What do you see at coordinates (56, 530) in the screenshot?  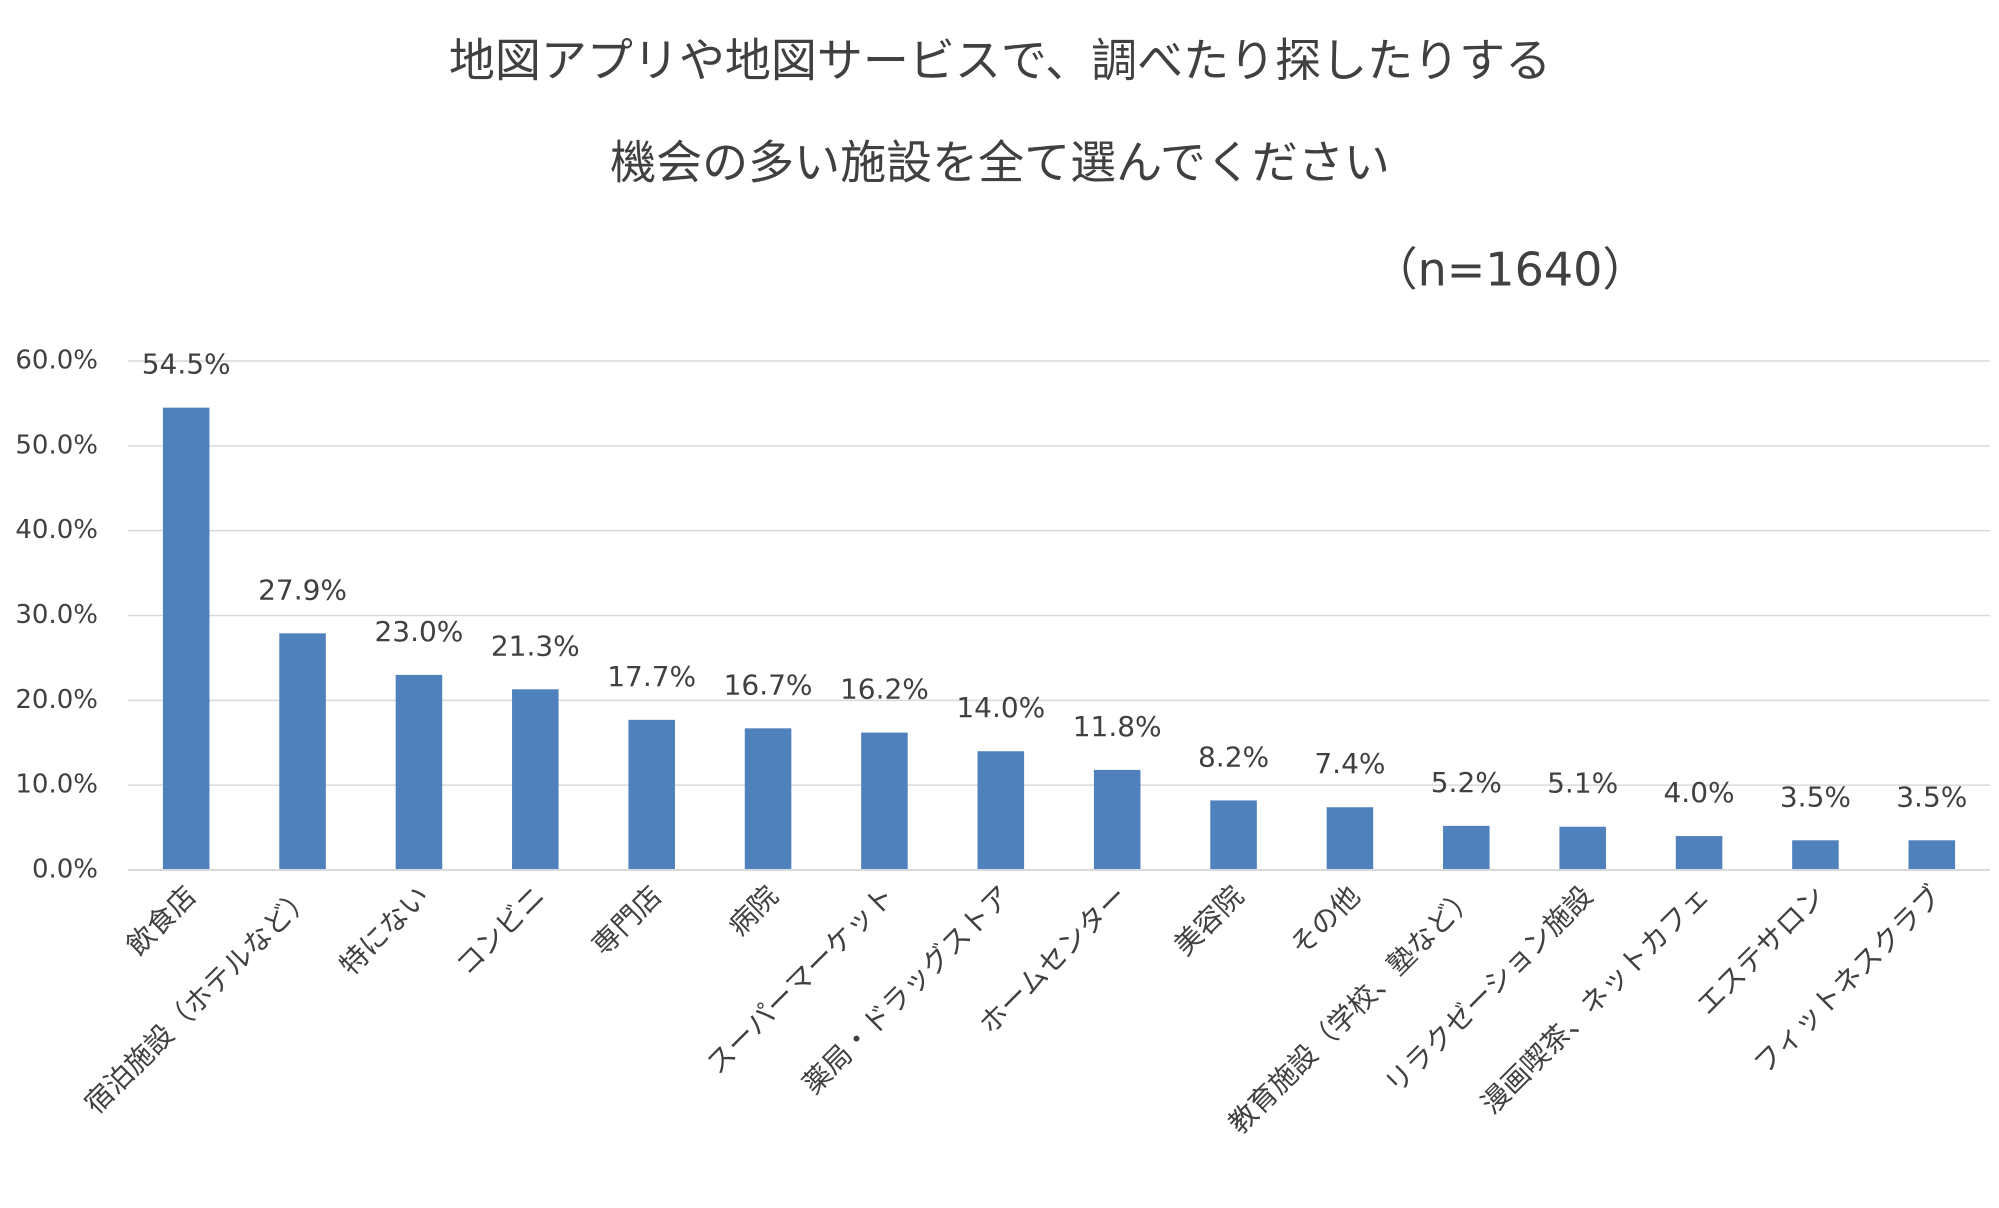 I see `y-tick-label: 40.0%` at bounding box center [56, 530].